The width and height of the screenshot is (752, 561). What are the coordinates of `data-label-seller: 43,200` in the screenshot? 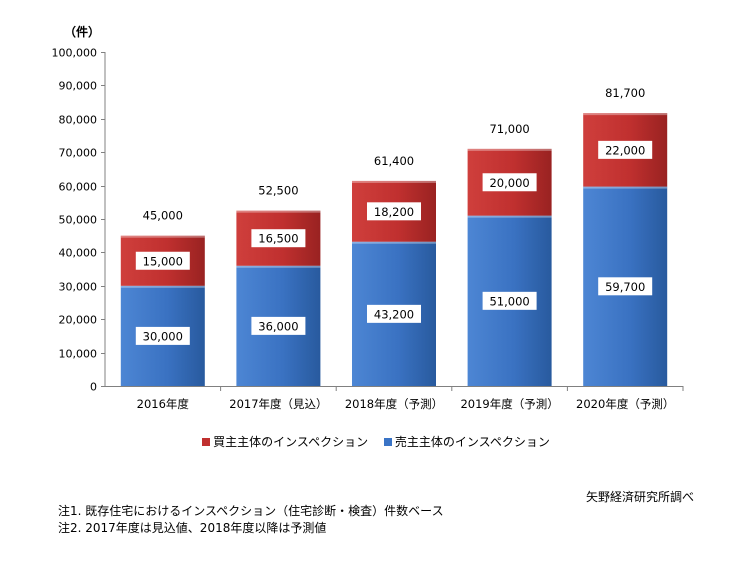 It's located at (394, 314).